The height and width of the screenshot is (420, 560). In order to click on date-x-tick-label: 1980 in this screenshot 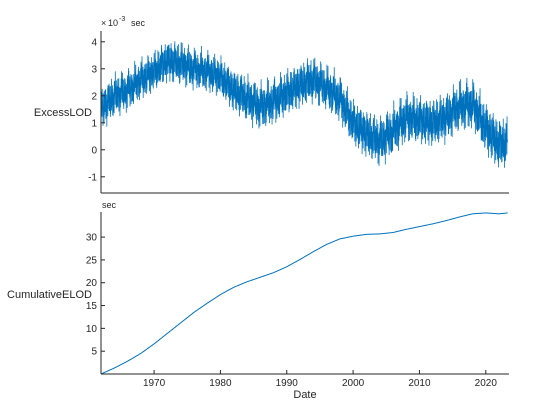, I will do `click(220, 383)`.